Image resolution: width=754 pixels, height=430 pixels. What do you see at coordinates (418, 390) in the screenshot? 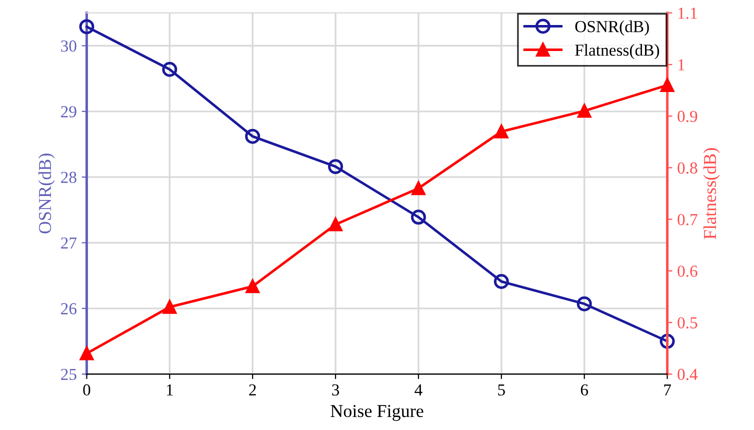
I see `x-tick-label: 4` at bounding box center [418, 390].